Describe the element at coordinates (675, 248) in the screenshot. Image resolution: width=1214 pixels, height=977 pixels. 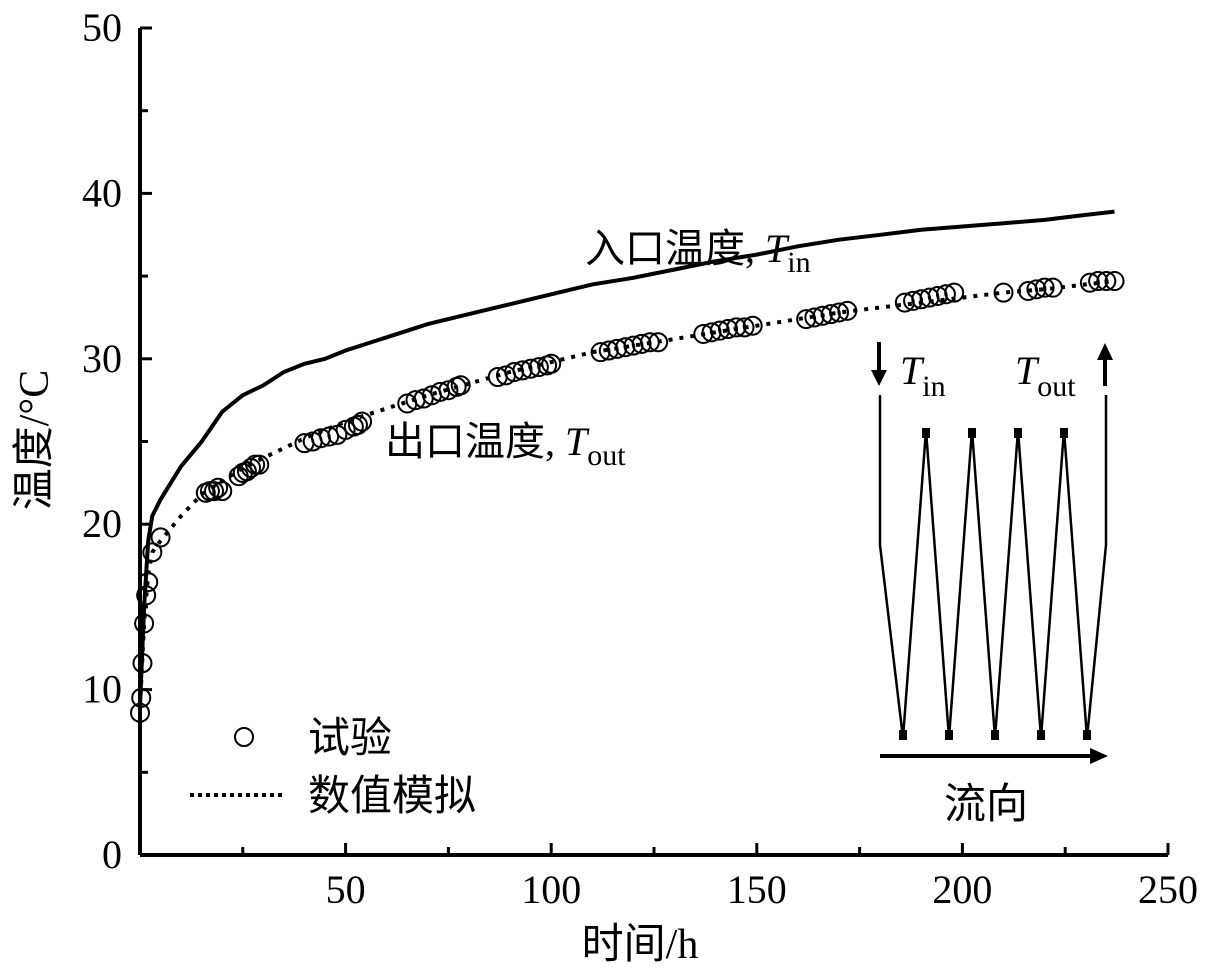
I see `inlet-annotation-text: 入口温度,` at that location.